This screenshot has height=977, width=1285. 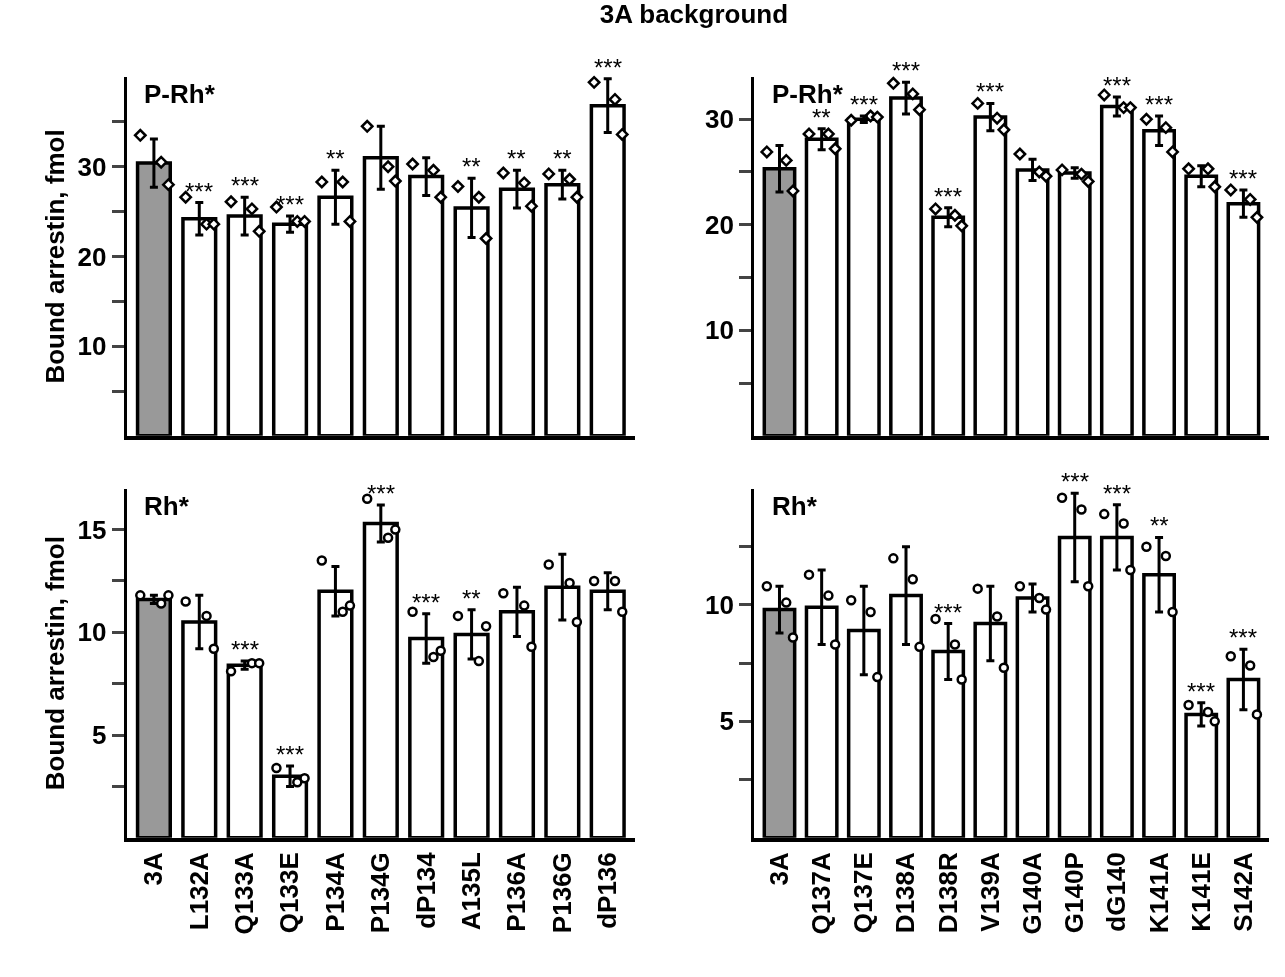 What do you see at coordinates (694, 15) in the screenshot?
I see `text: 3A background` at bounding box center [694, 15].